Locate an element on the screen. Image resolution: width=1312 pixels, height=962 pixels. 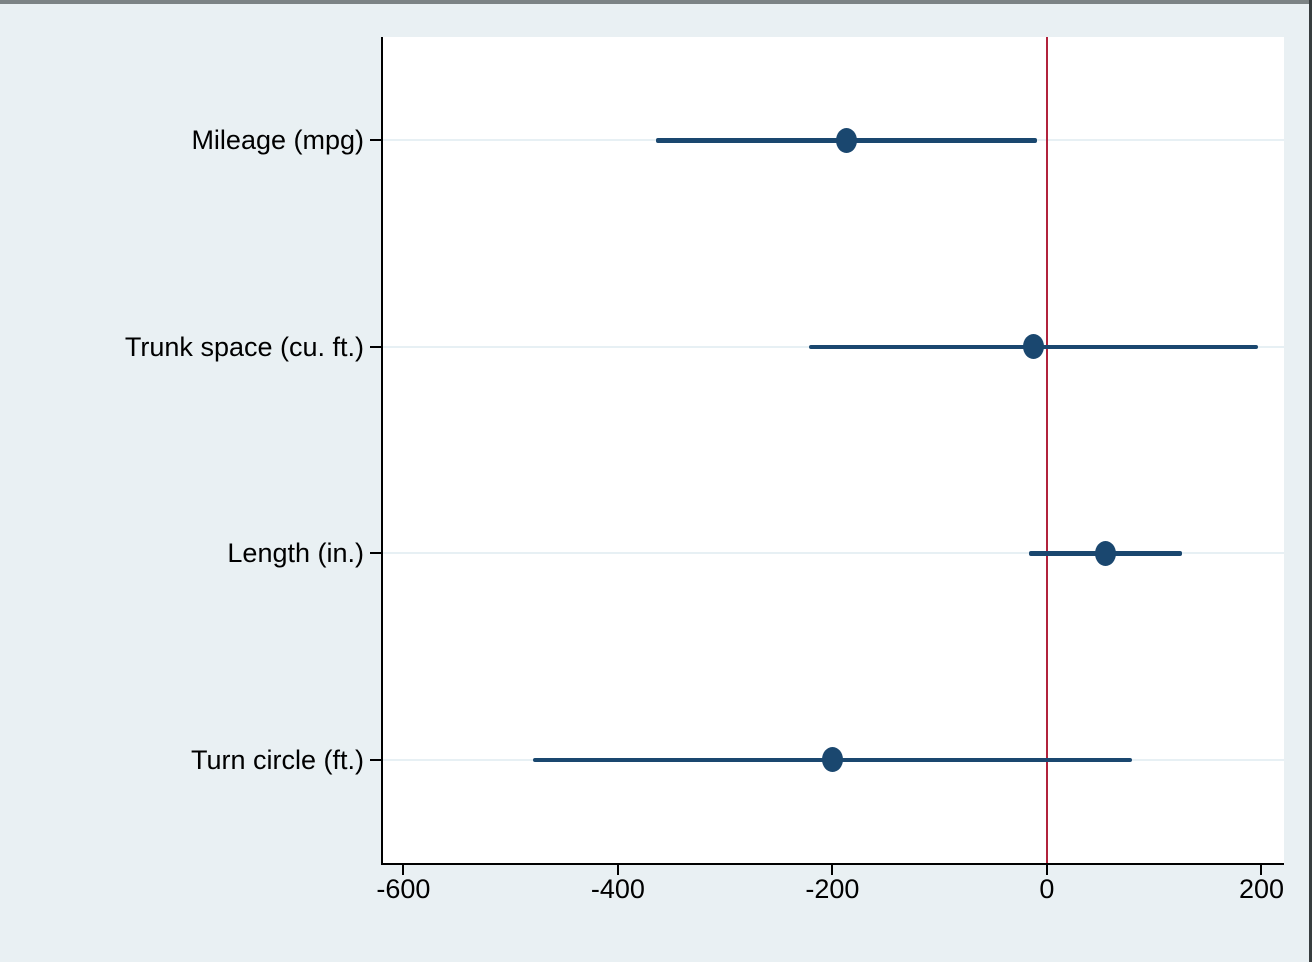
x-axis-tick-label: 0 is located at coordinates (1047, 889).